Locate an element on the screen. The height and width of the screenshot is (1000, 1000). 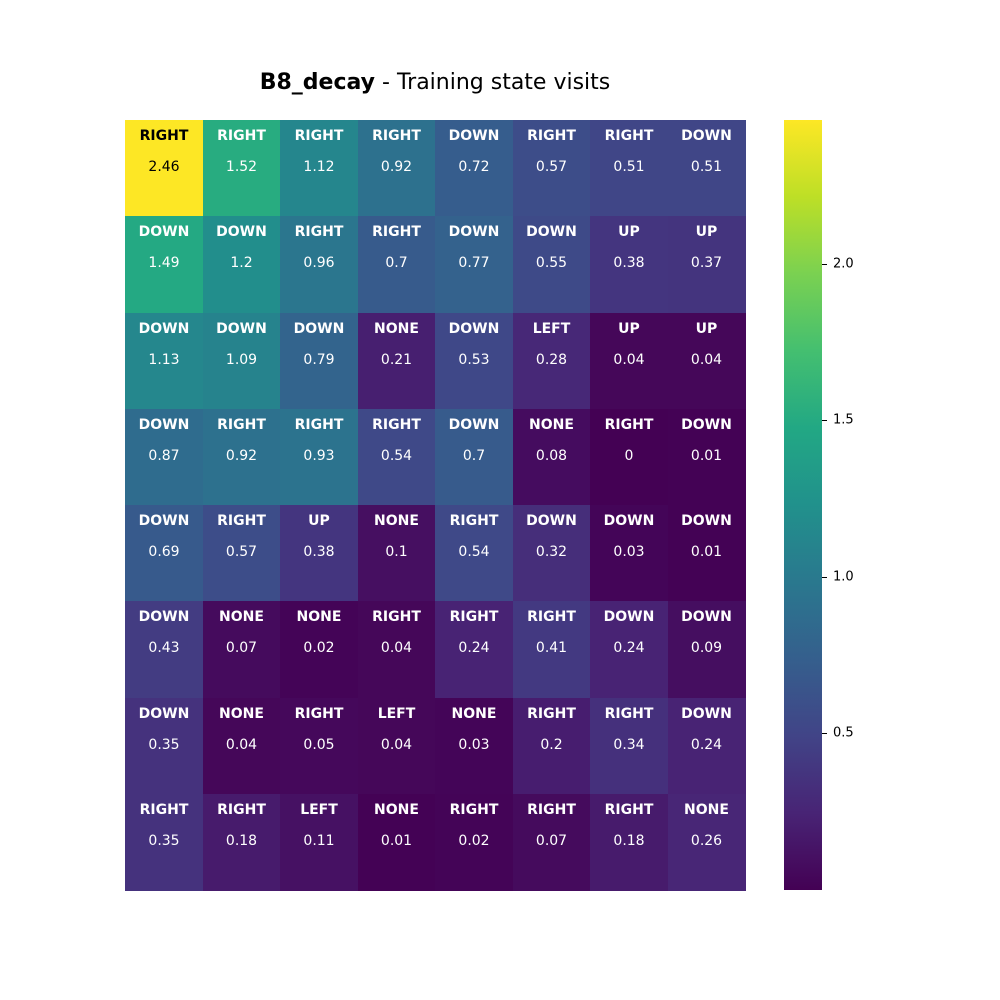
heatmap-cell: RIGHT 0.24 is located at coordinates (474, 649).